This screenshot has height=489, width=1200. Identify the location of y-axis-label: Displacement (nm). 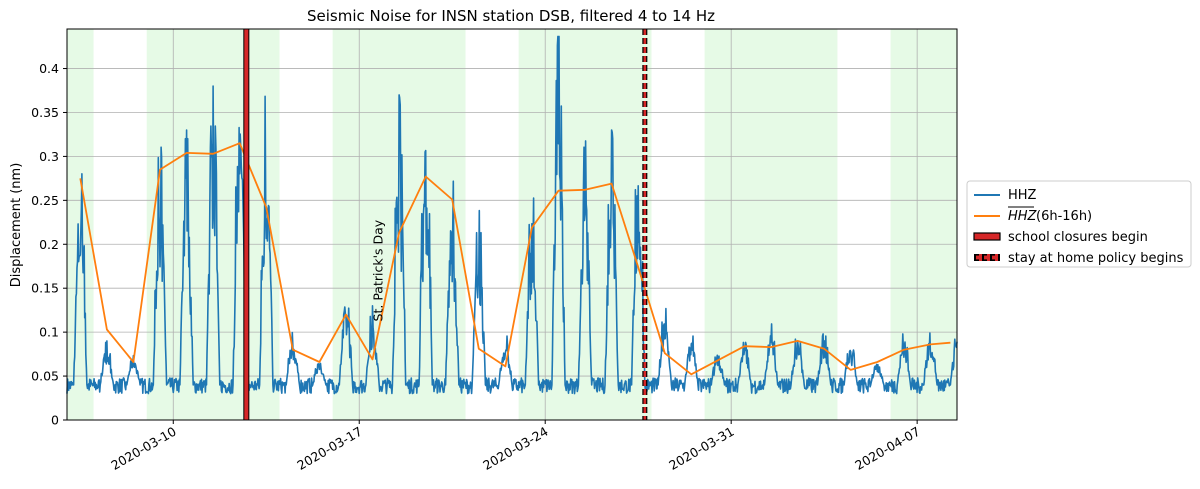
(16, 225).